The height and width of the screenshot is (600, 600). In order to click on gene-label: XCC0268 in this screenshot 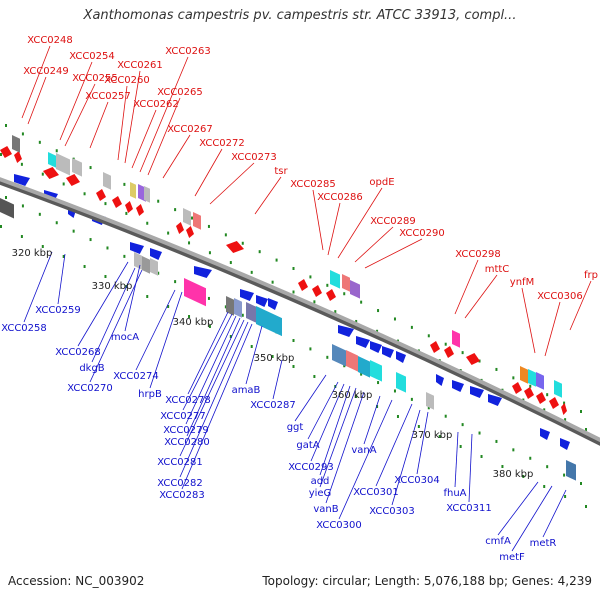, I will do `click(78, 352)`.